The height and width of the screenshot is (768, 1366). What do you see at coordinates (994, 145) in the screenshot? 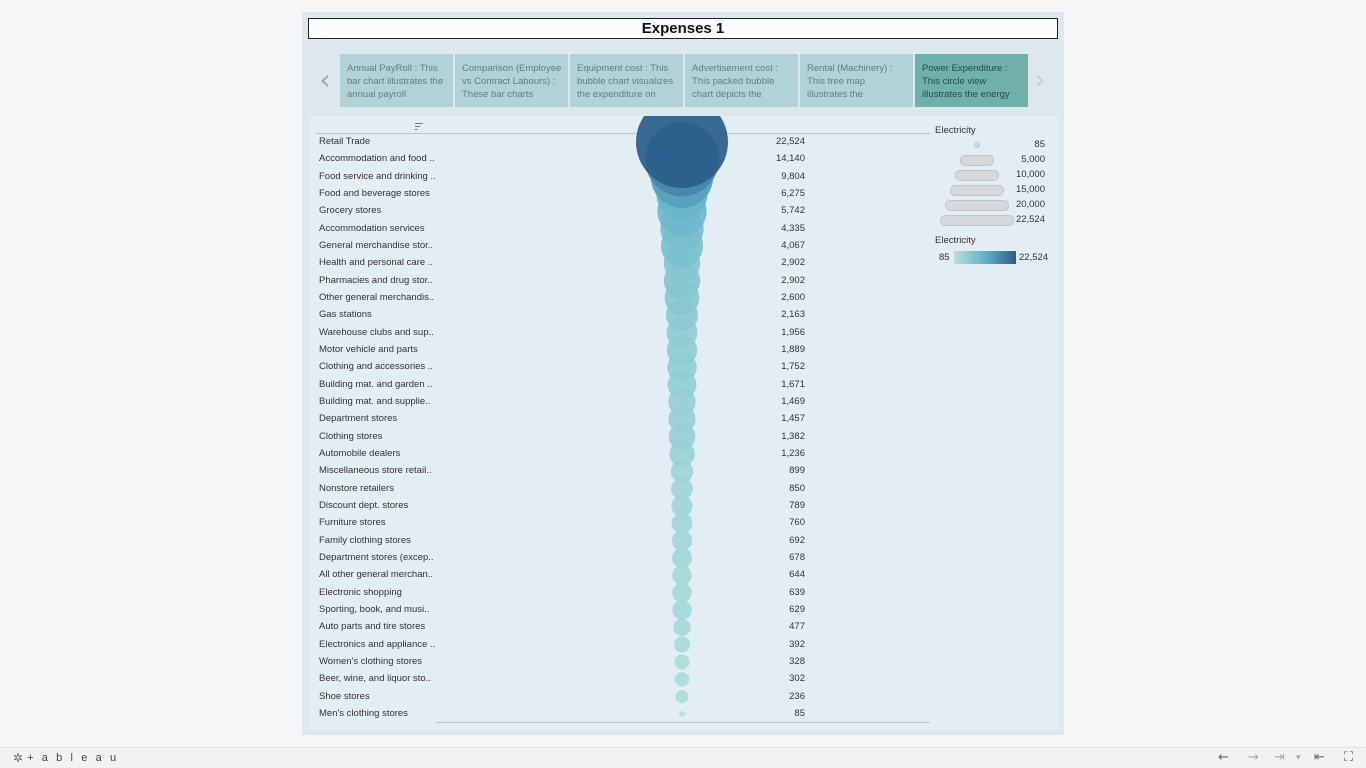
I see `size-legend-item: 85` at bounding box center [994, 145].